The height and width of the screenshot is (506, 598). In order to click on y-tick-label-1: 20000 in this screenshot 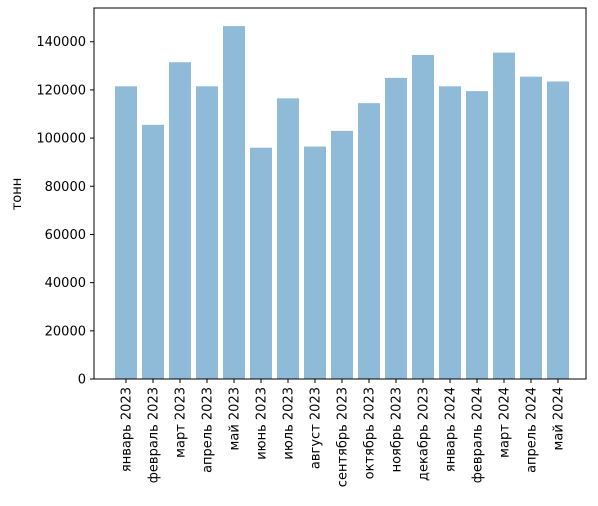, I will do `click(65, 331)`.